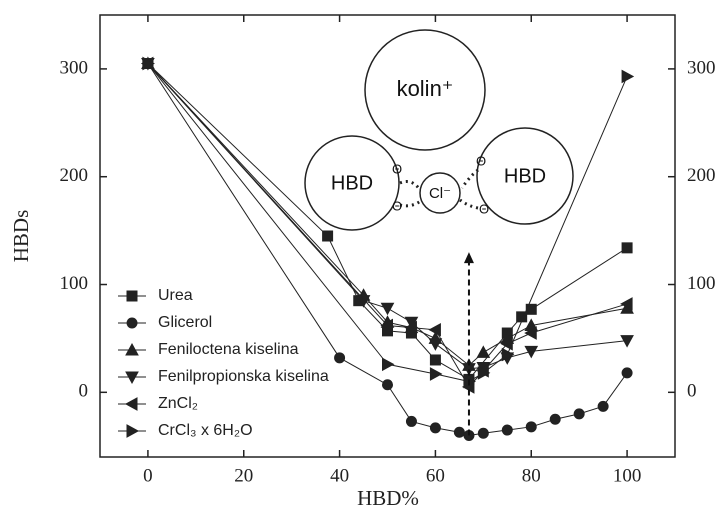 This screenshot has height=515, width=725. Describe the element at coordinates (243, 475) in the screenshot. I see `x-tick-label: 20` at that location.